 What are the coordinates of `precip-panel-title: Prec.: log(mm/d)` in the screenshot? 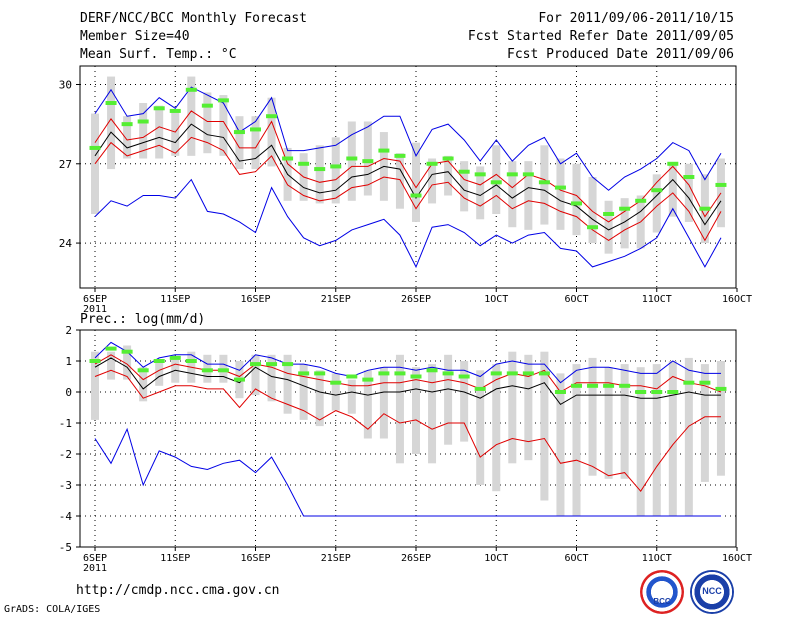 It's located at (142, 319).